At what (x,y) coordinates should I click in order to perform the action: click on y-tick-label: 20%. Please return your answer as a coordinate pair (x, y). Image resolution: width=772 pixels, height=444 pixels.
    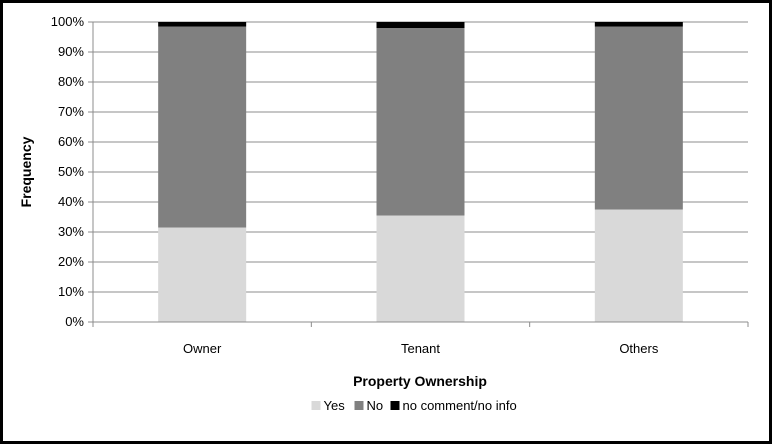
    Looking at the image, I should click on (71, 261).